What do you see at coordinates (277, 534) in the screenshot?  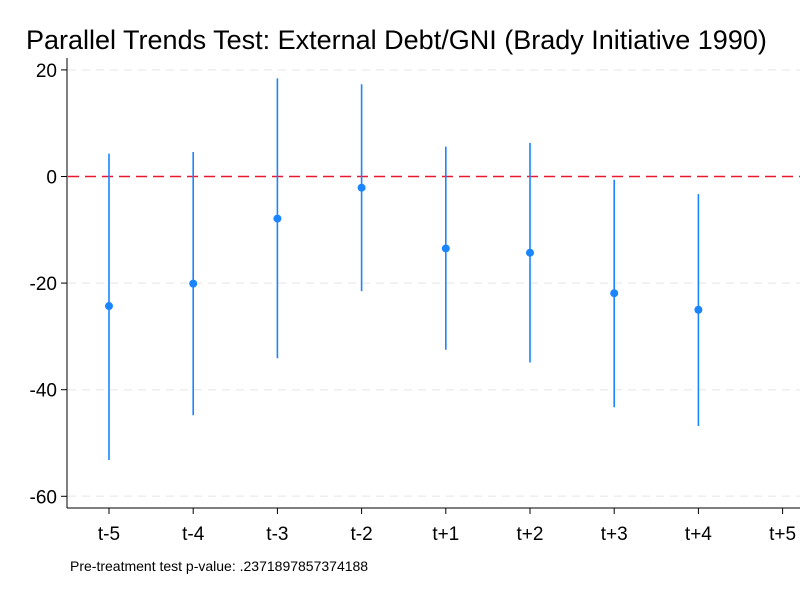 I see `x-tick-label: t-3` at bounding box center [277, 534].